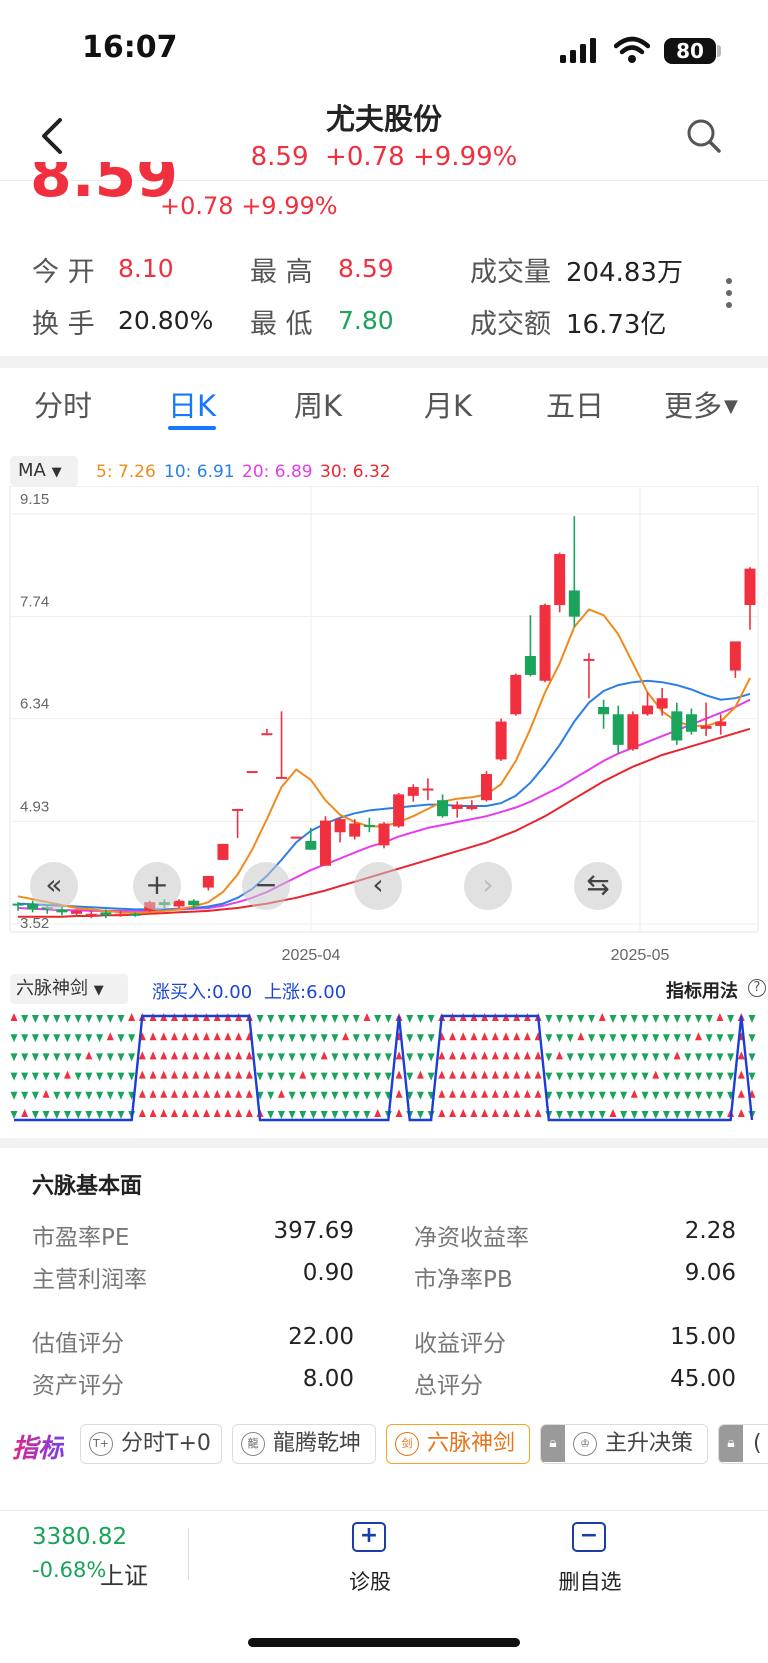 This screenshot has height=1663, width=768. Describe the element at coordinates (458, 1444) in the screenshot. I see `tag-six-pulse: 剑六脉神剑` at that location.